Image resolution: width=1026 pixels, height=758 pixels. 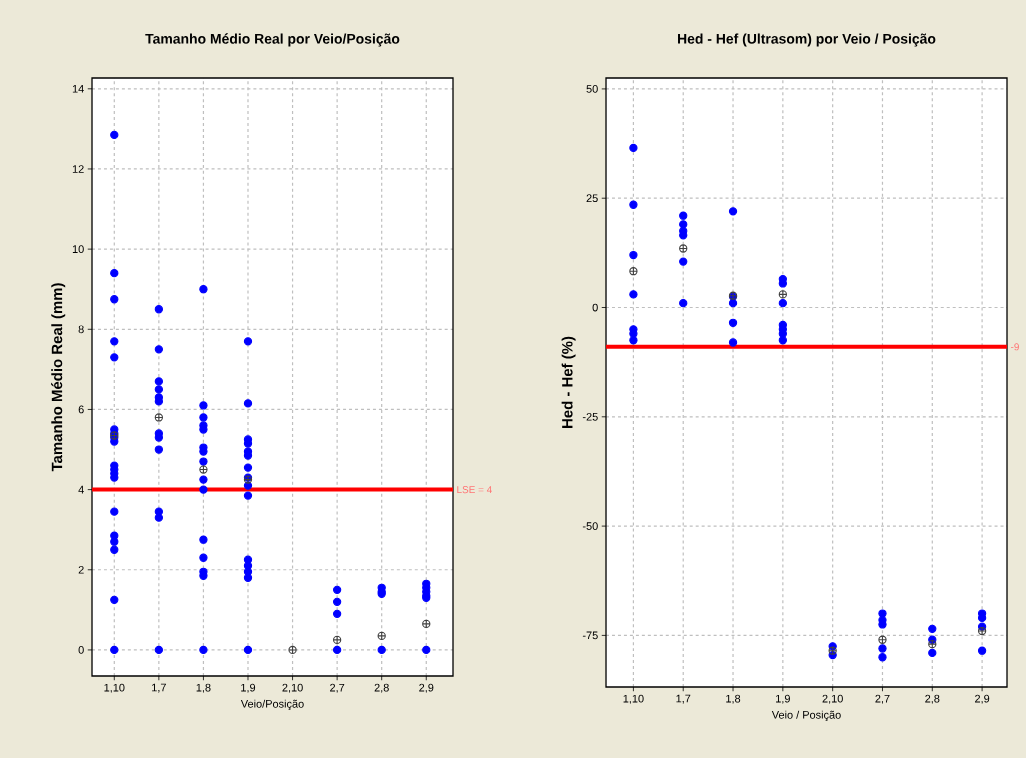 I want to click on y-tick-label: -50, so click(x=590, y=526).